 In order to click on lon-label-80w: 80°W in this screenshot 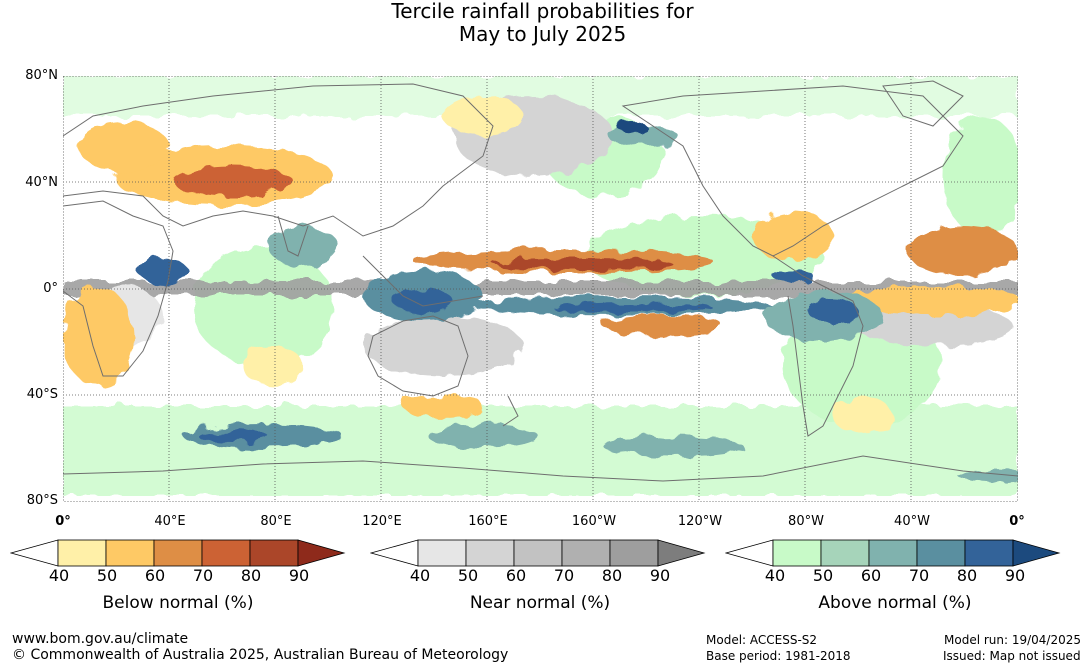, I will do `click(806, 521)`.